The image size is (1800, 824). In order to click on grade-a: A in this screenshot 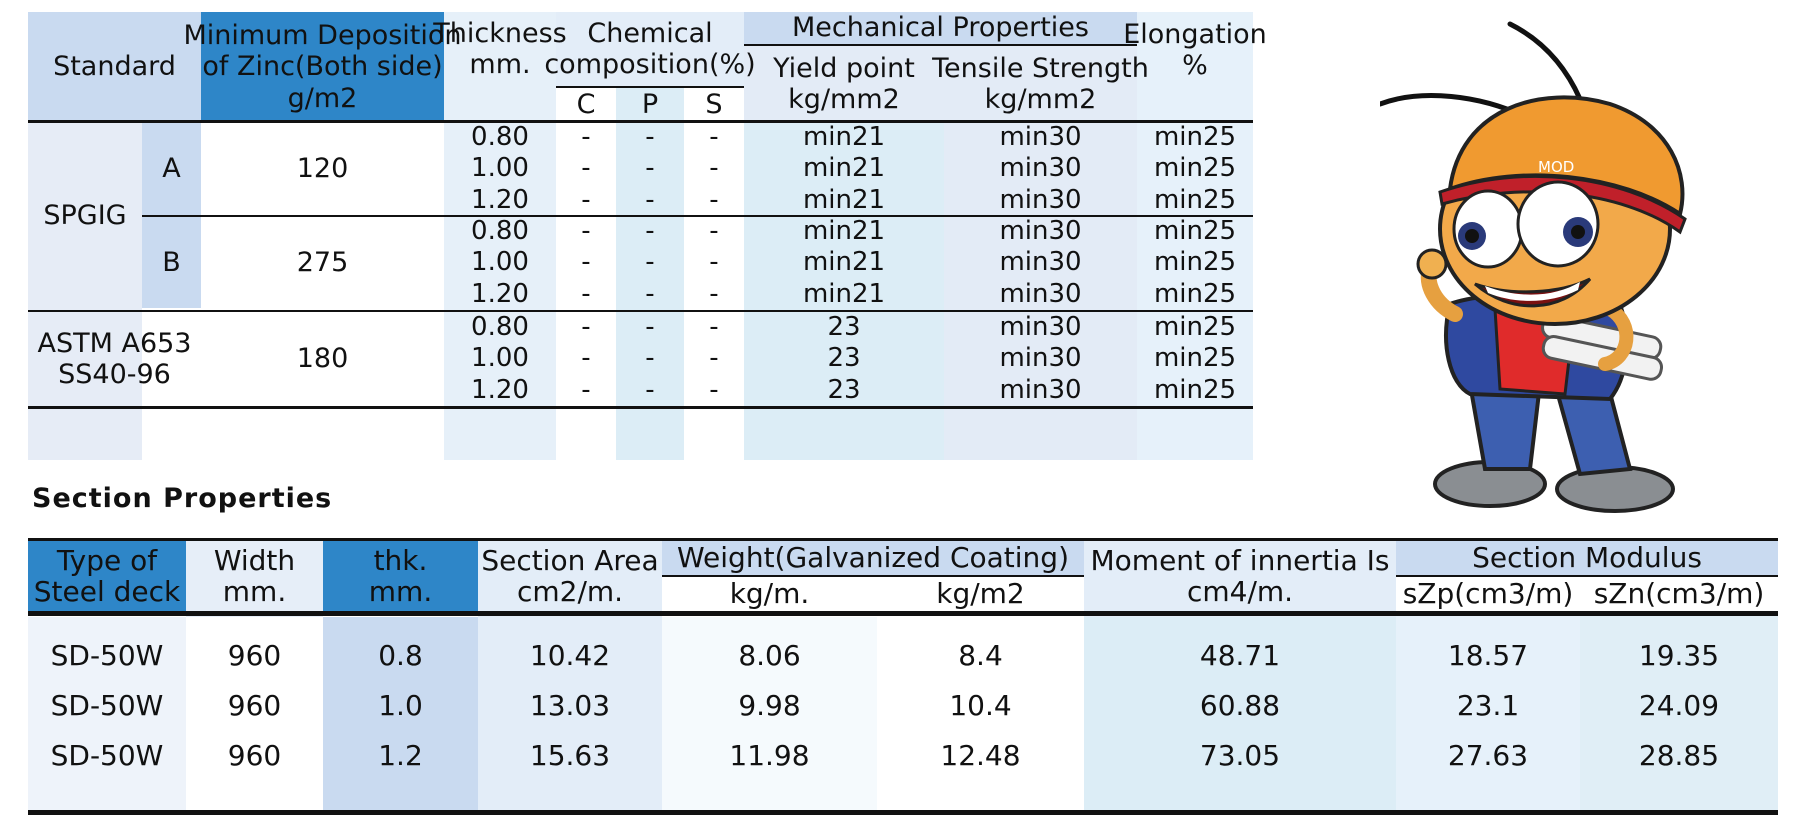, I will do `click(171, 169)`.